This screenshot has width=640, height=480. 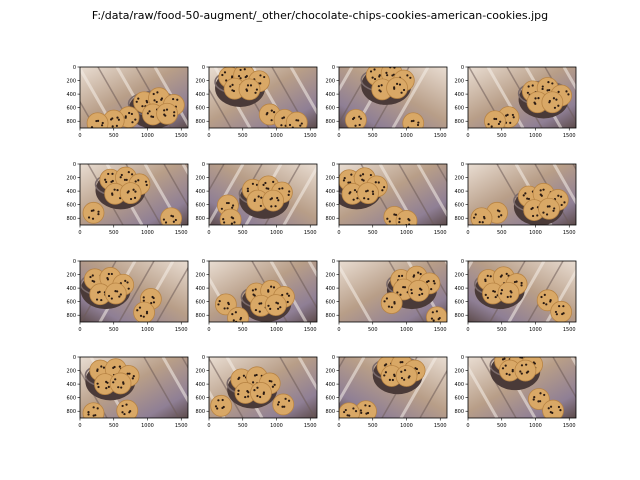 What do you see at coordinates (459, 192) in the screenshot?
I see `y-tick-label: 400` at bounding box center [459, 192].